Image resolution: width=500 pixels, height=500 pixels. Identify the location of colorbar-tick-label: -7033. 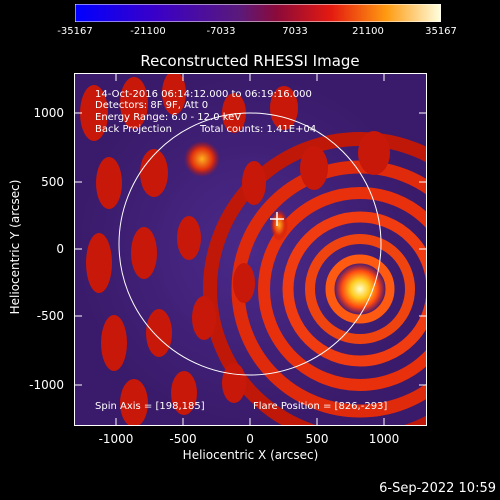
(221, 31).